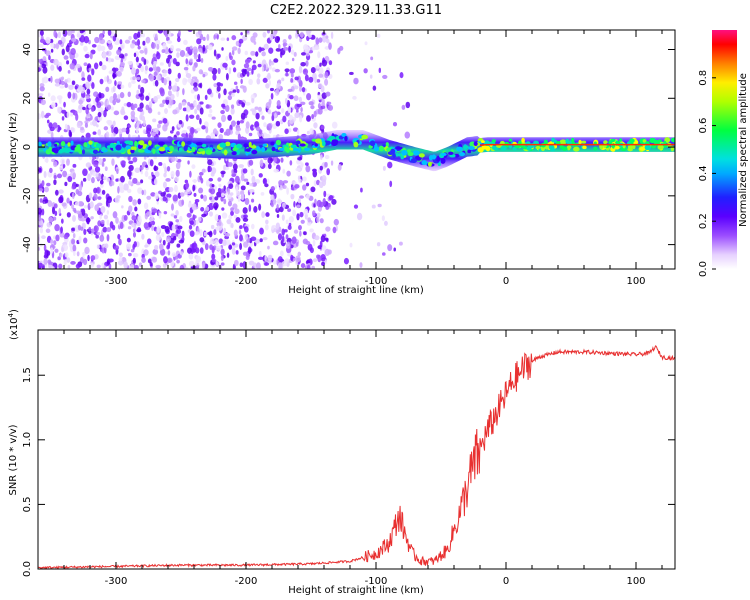  What do you see at coordinates (246, 281) in the screenshot?
I see `spectrogram-xtick-label: -200` at bounding box center [246, 281].